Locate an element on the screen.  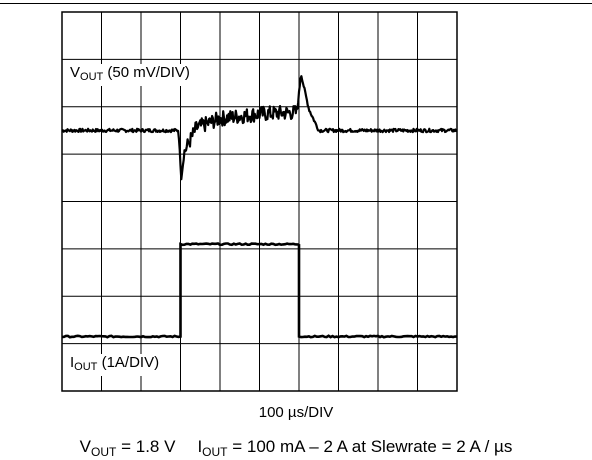
vout-condition: VOUT = 1.8 V is located at coordinates (127, 448).